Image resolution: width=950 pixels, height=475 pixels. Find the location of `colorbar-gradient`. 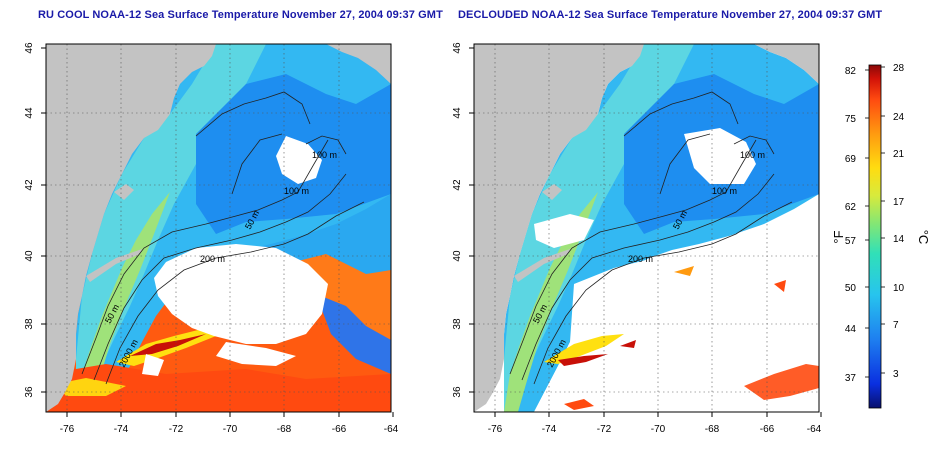

colorbar-gradient is located at coordinates (875, 236).